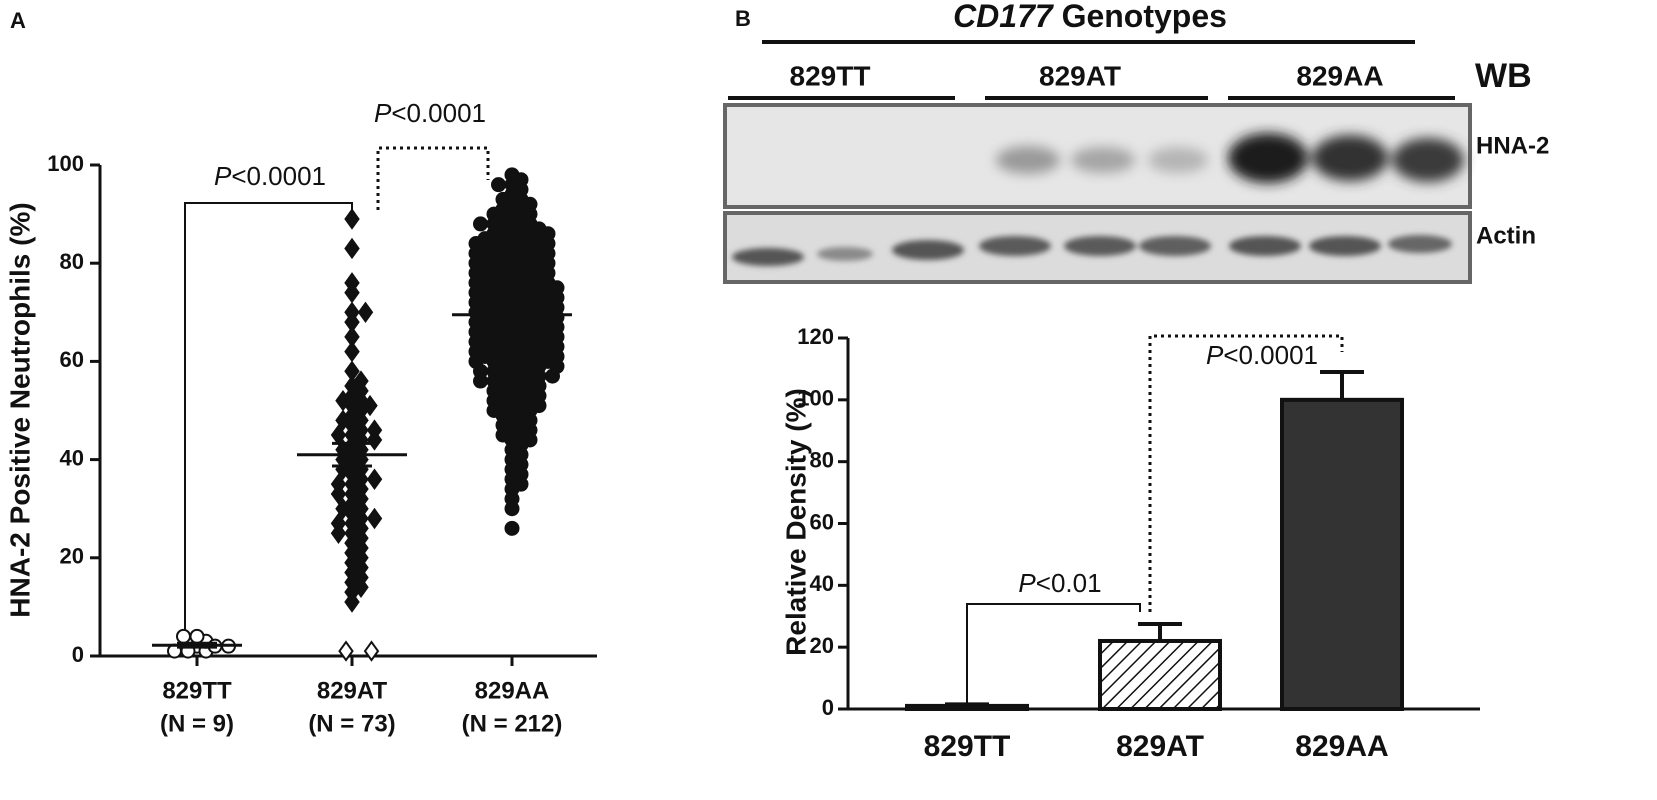 This screenshot has width=1657, height=800. I want to click on y-tick-label: 120, so click(815, 336).